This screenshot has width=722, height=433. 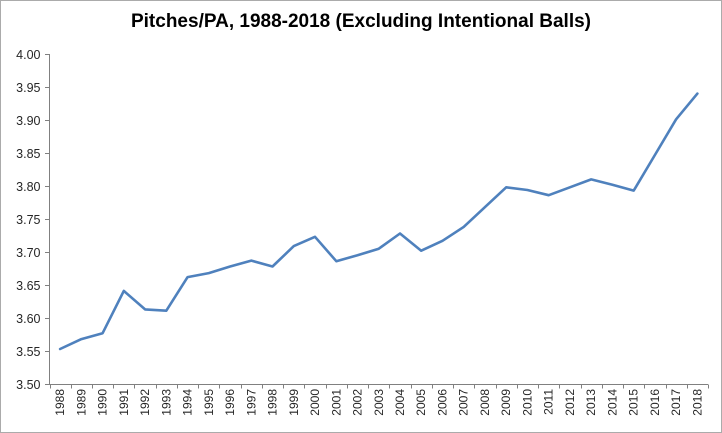 I want to click on x-axis-tick-label: 1992, so click(x=145, y=402).